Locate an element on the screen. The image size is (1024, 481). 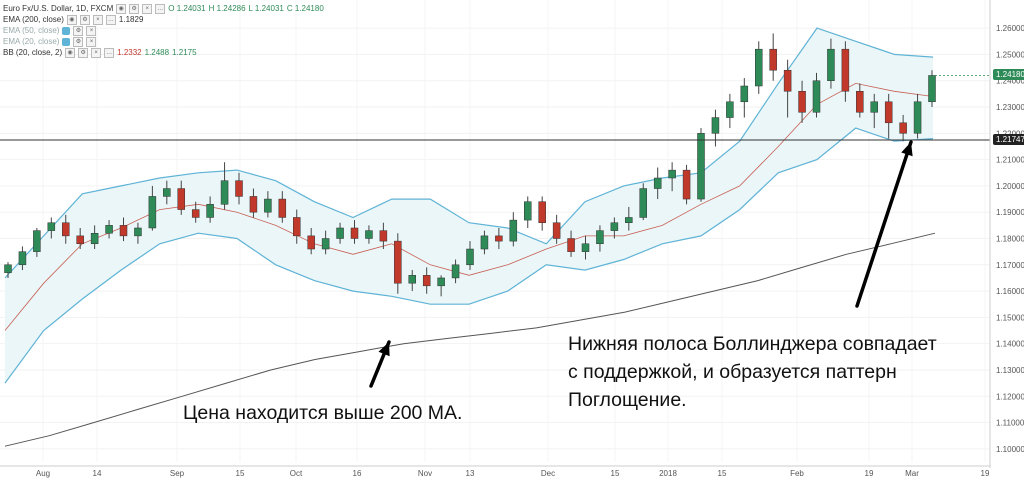
x-tick-label: 14 is located at coordinates (97, 473).